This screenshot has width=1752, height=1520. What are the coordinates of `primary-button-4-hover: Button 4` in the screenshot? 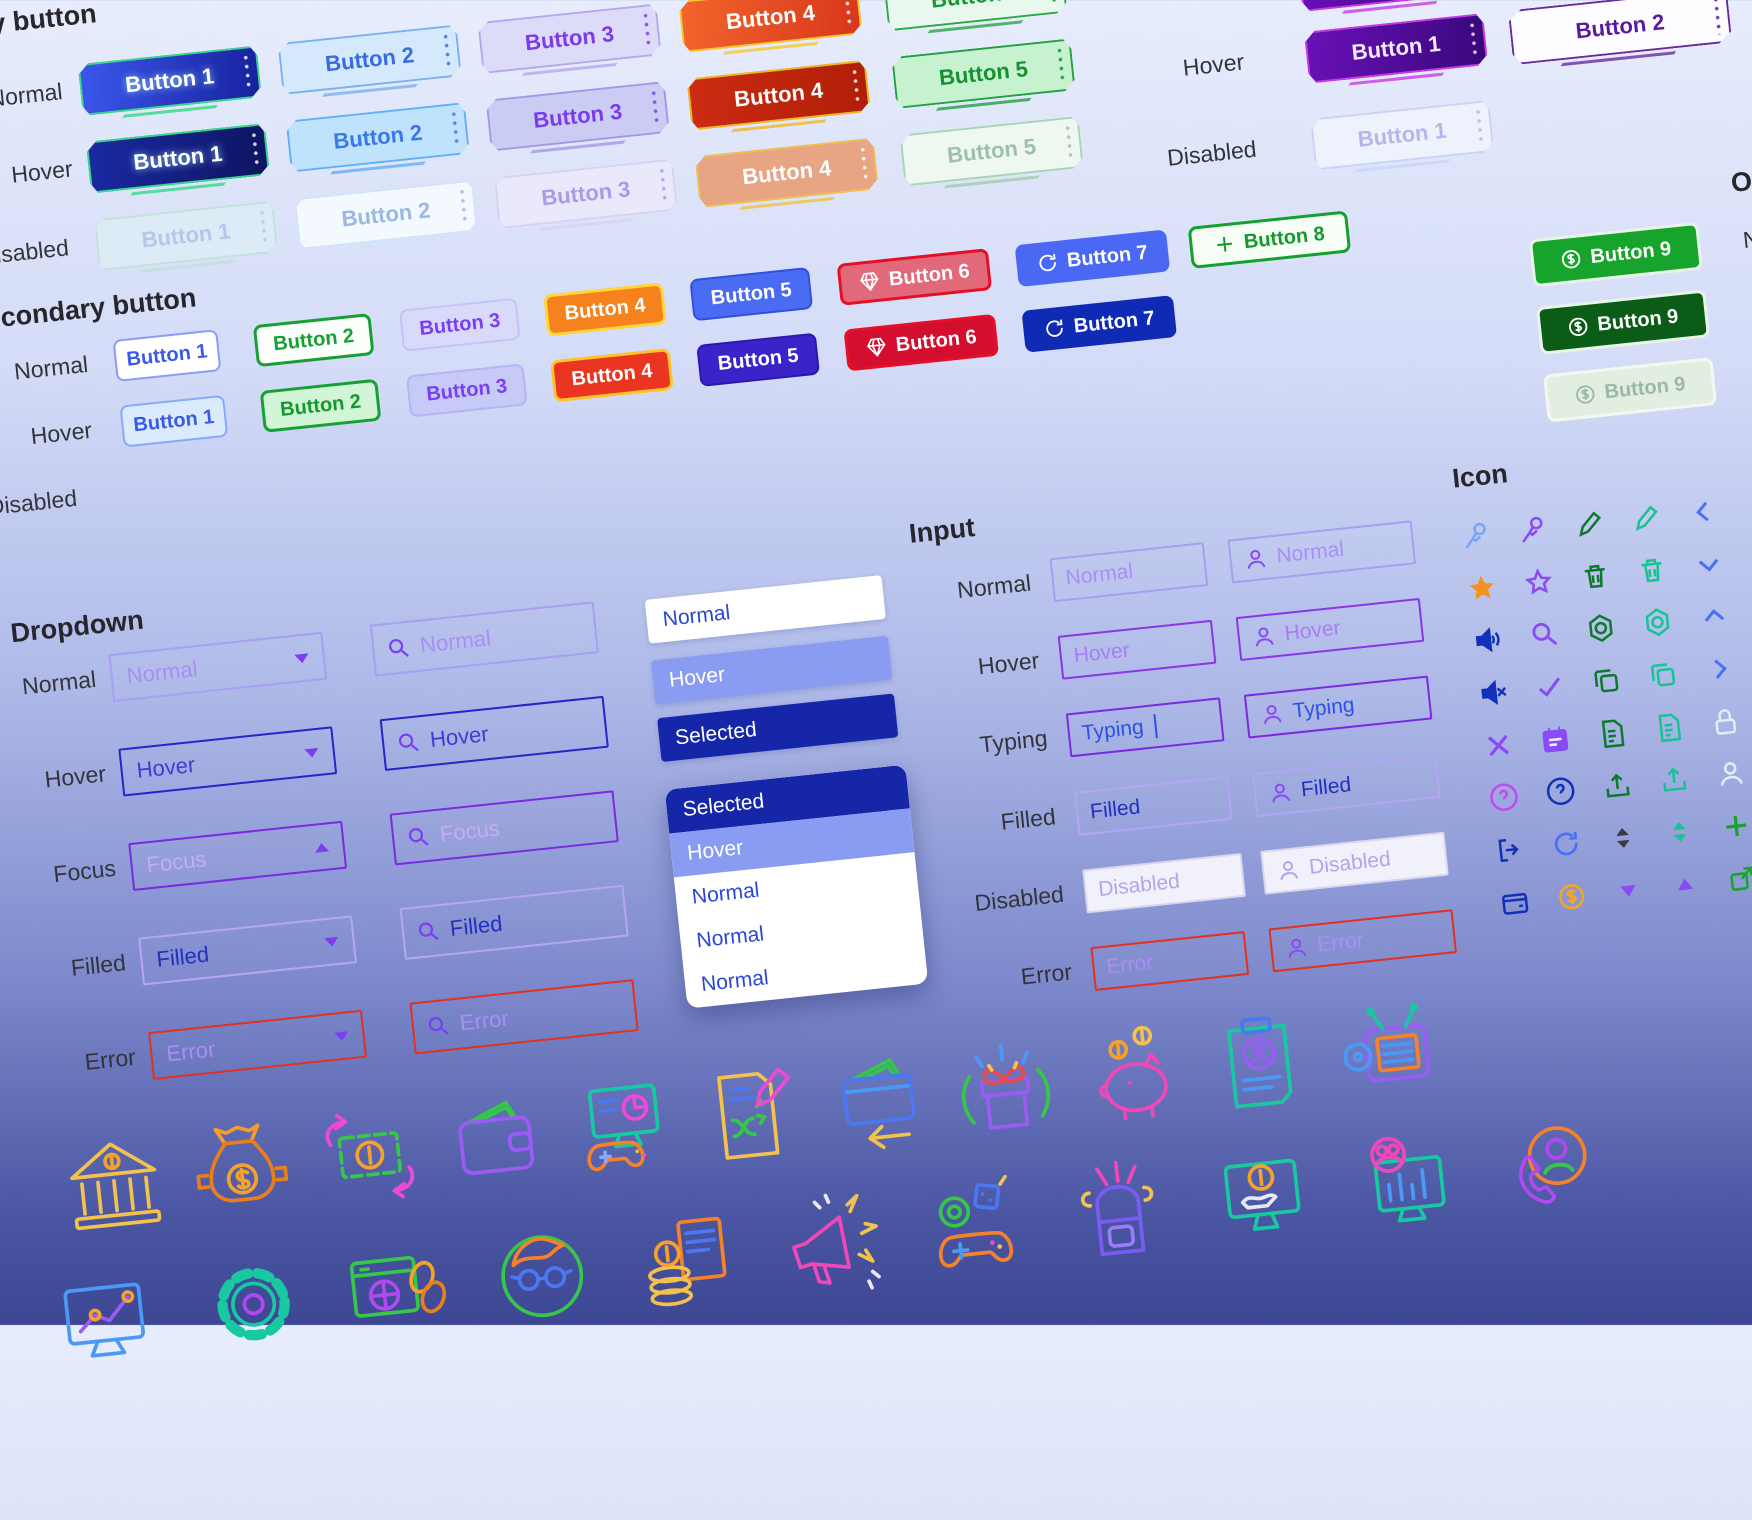 It's located at (778, 95).